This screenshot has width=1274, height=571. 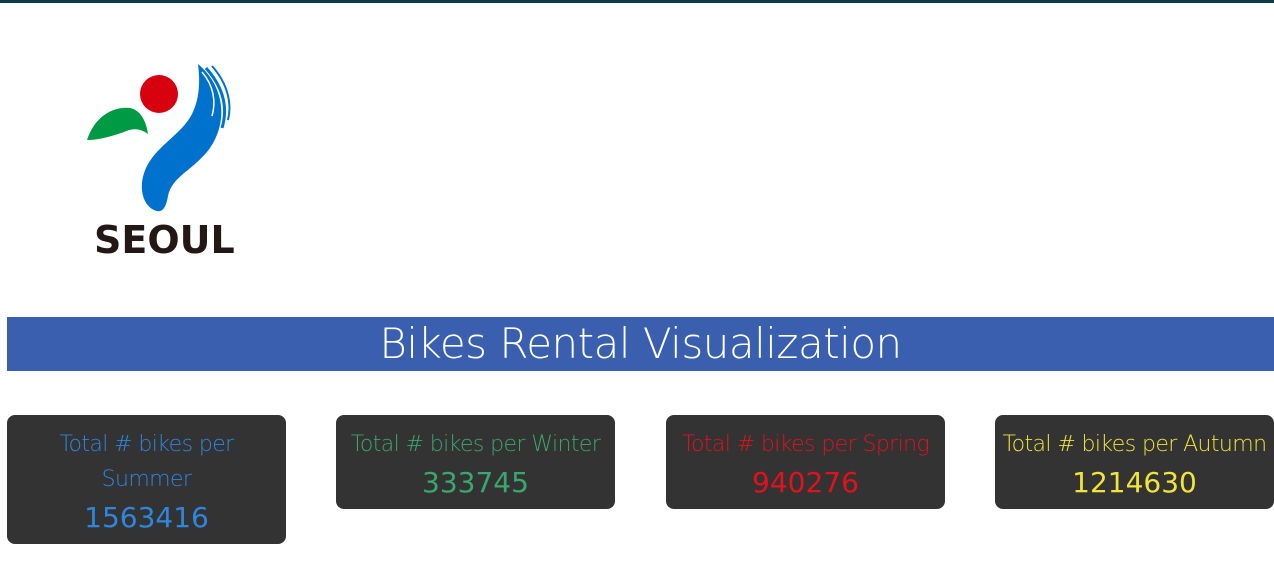 I want to click on page-title: Bikes Rental Visualization, so click(x=640, y=344).